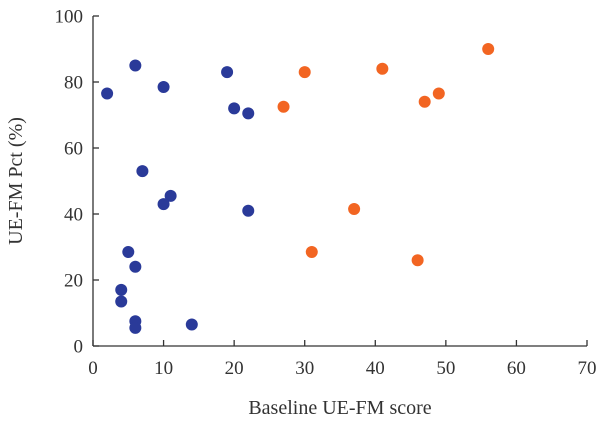 The image size is (600, 429). What do you see at coordinates (69, 17) in the screenshot?
I see `y-tick-label: 100` at bounding box center [69, 17].